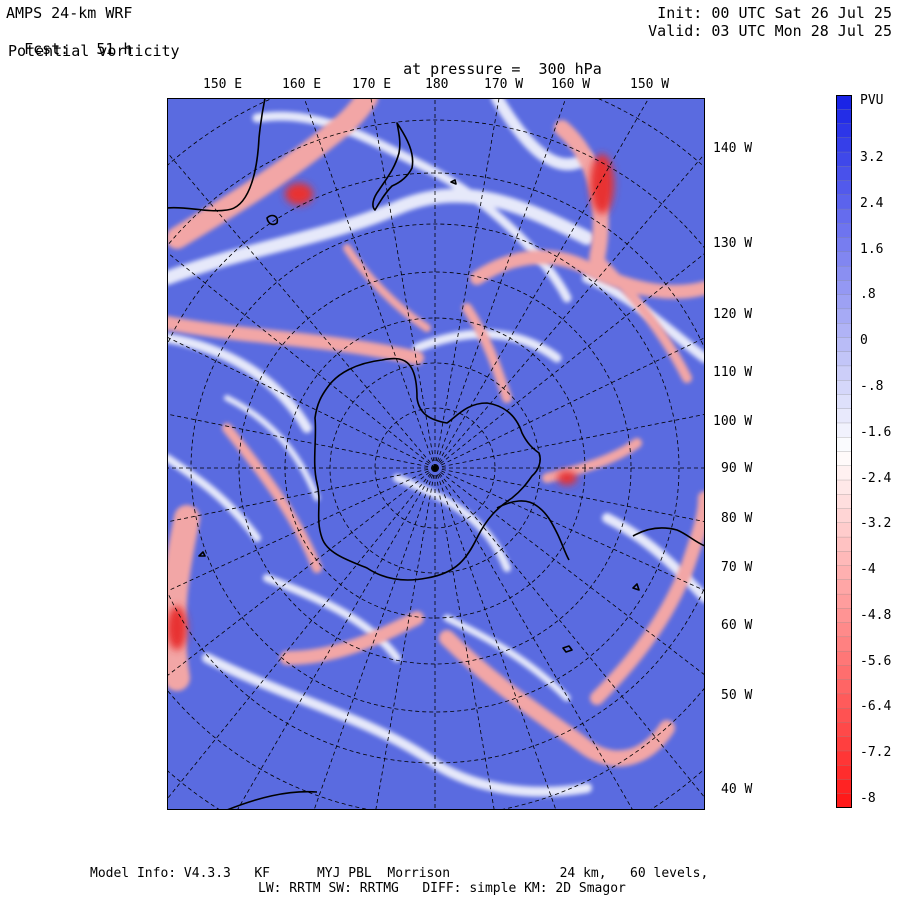  Describe the element at coordinates (868, 570) in the screenshot. I see `colorbar-tick-label: -4` at that location.